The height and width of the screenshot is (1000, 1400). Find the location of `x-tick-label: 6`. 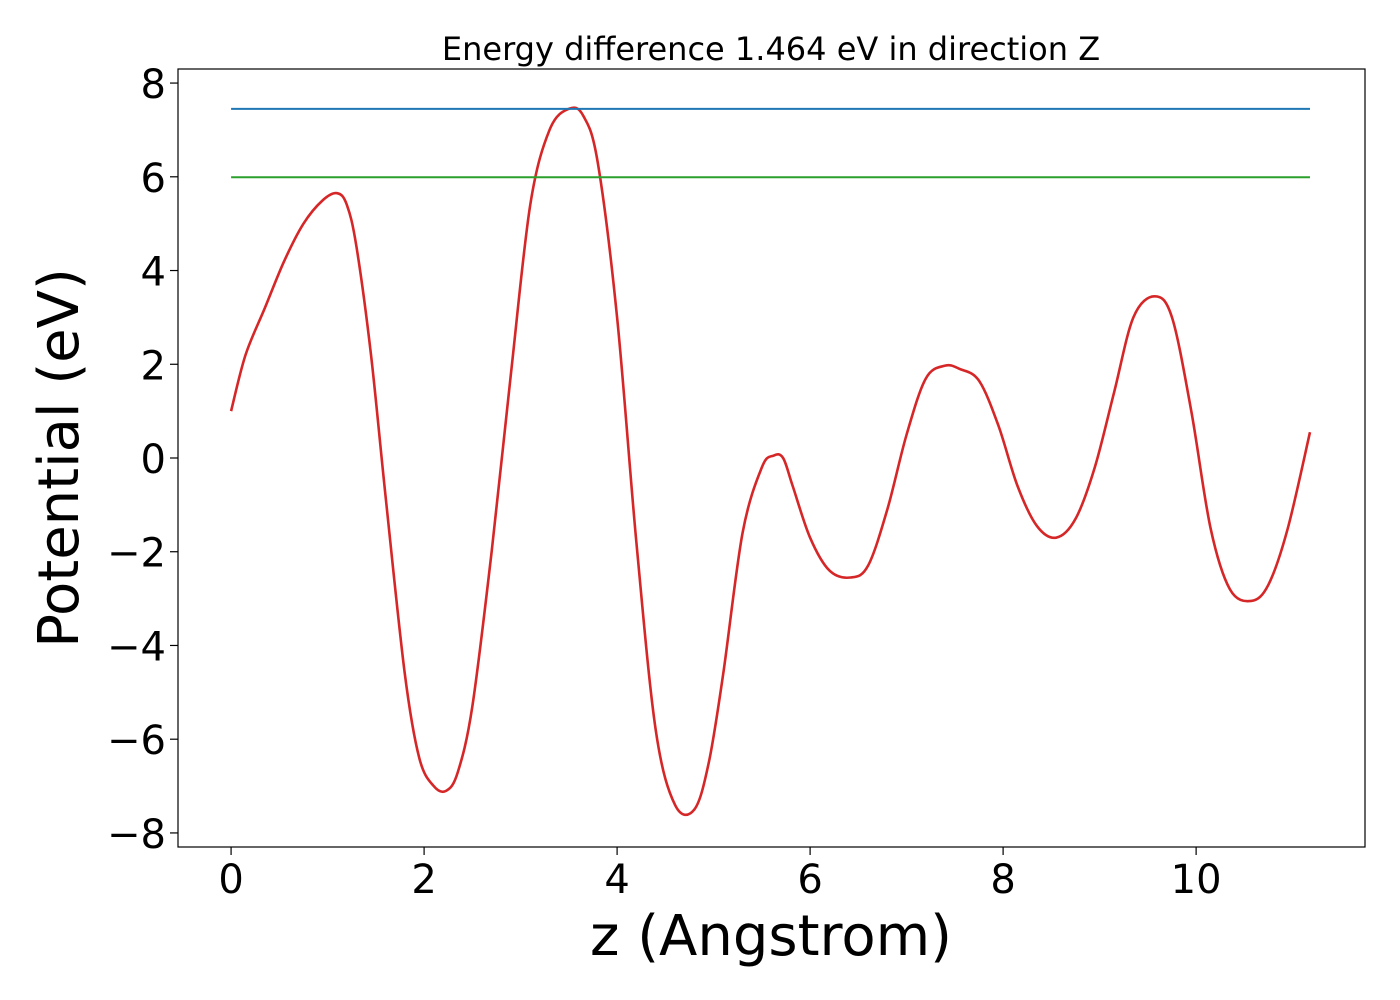

x-tick-label: 6 is located at coordinates (809, 880).